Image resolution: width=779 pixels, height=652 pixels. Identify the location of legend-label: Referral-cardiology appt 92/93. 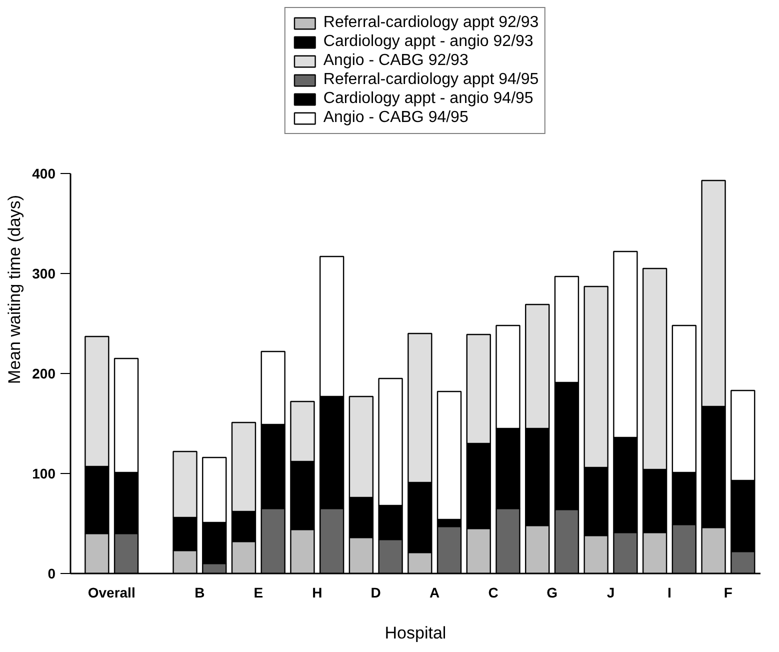
(431, 23).